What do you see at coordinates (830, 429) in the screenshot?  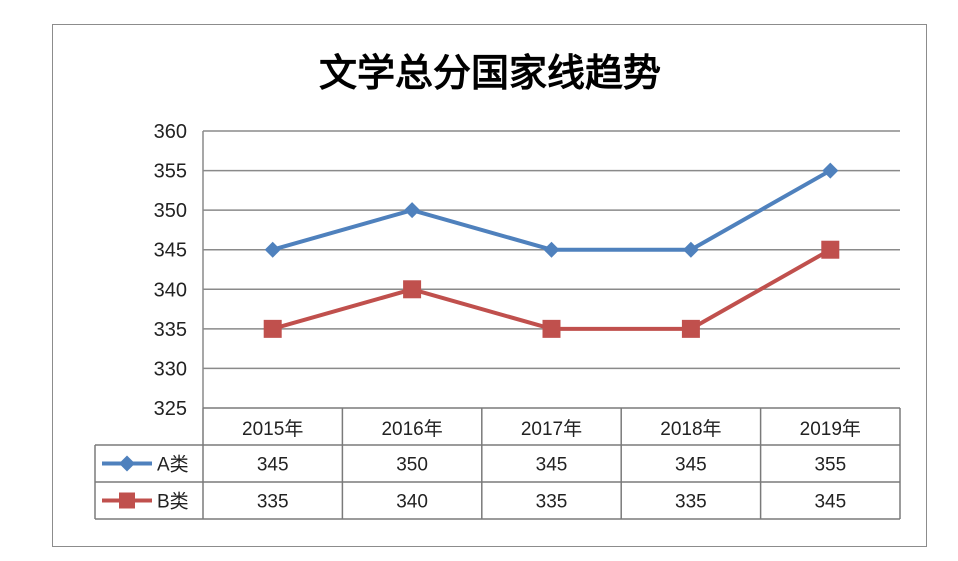 I see `x-tick-label: 2019年` at bounding box center [830, 429].